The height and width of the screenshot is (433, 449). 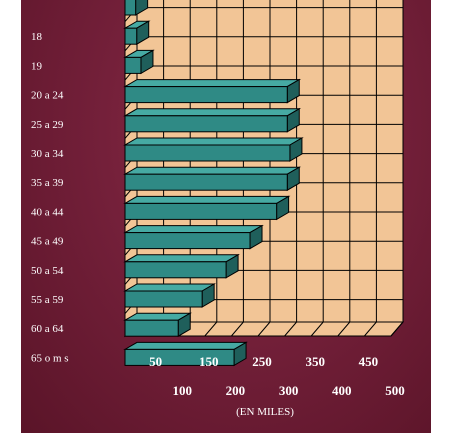 What do you see at coordinates (236, 390) in the screenshot?
I see `x-tick-label: 200` at bounding box center [236, 390].